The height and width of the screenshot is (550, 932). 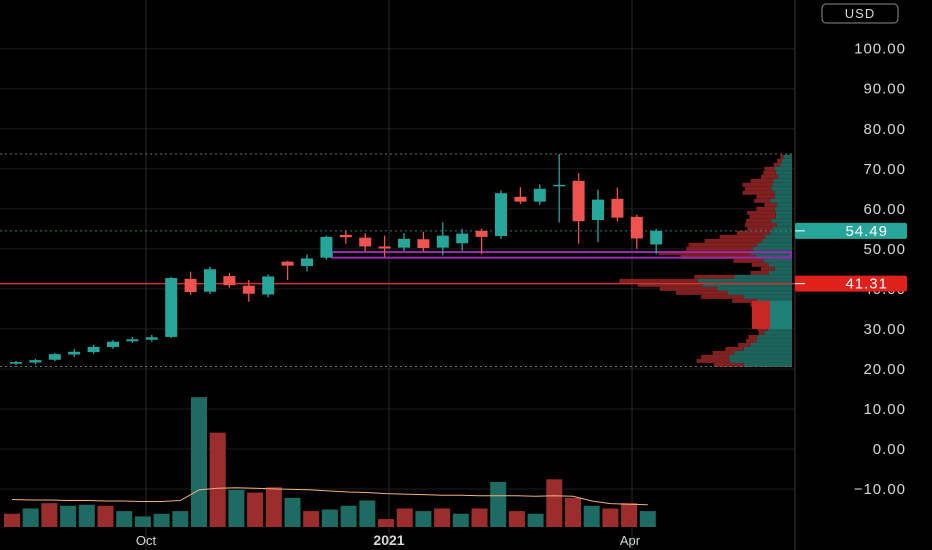 I want to click on currency-label: USD, so click(x=860, y=13).